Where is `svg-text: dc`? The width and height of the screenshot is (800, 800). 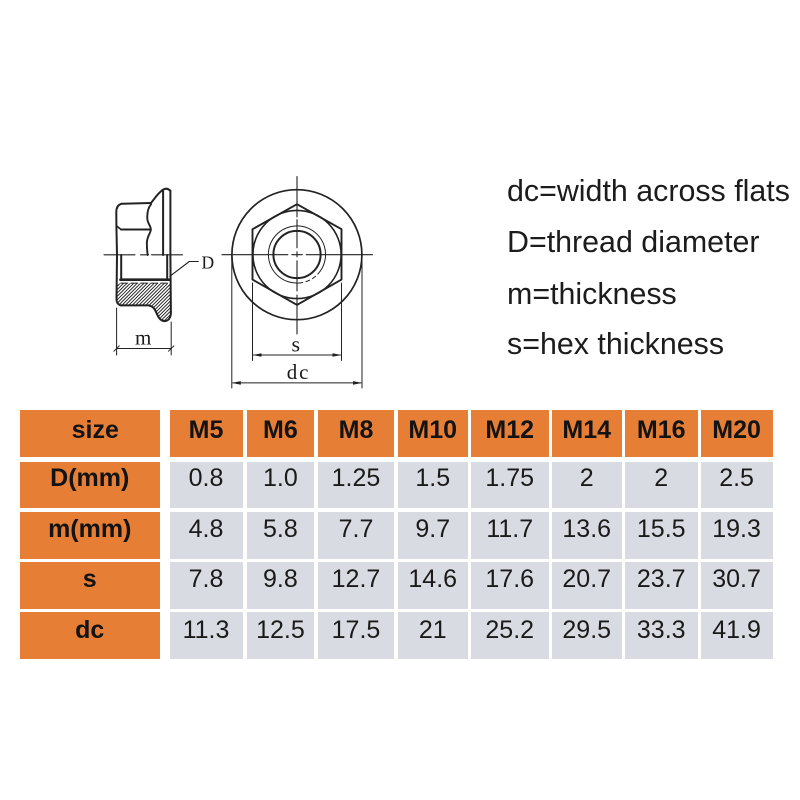
svg-text: dc is located at coordinates (298, 372).